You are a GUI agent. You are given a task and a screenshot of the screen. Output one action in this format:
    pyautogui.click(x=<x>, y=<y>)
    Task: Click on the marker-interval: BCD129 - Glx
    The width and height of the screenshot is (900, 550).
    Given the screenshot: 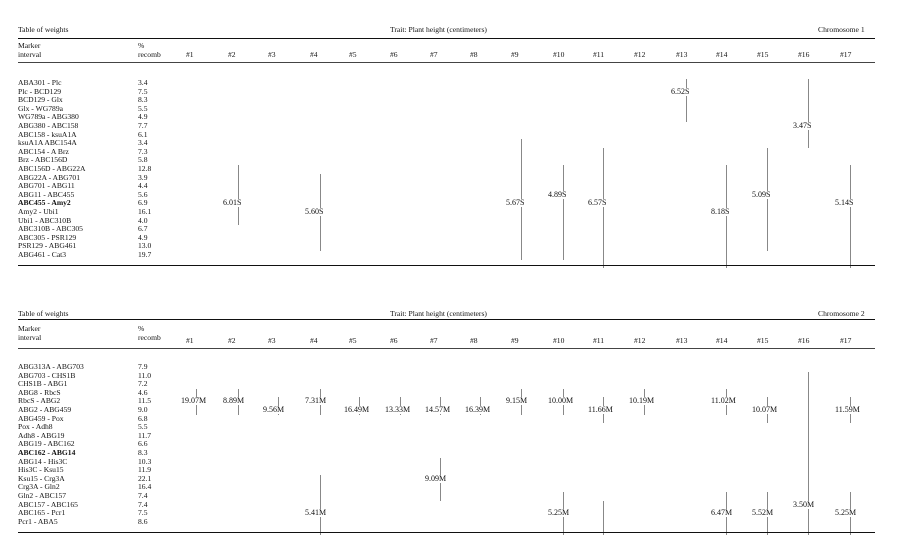 What is the action you would take?
    pyautogui.click(x=40, y=100)
    